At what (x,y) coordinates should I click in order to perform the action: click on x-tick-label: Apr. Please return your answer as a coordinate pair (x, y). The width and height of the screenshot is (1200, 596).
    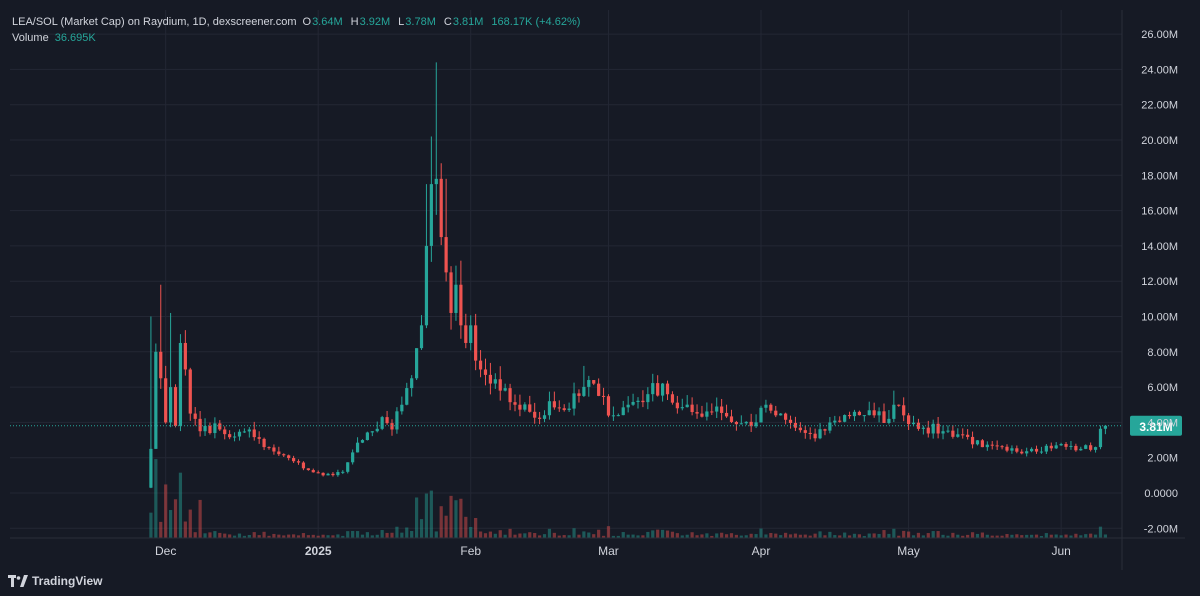
    Looking at the image, I should click on (761, 551).